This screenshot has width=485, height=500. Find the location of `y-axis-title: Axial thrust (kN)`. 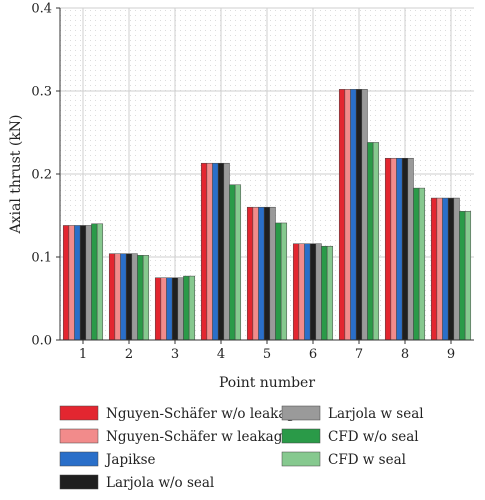

y-axis-title: Axial thrust (kN) is located at coordinates (16, 174).